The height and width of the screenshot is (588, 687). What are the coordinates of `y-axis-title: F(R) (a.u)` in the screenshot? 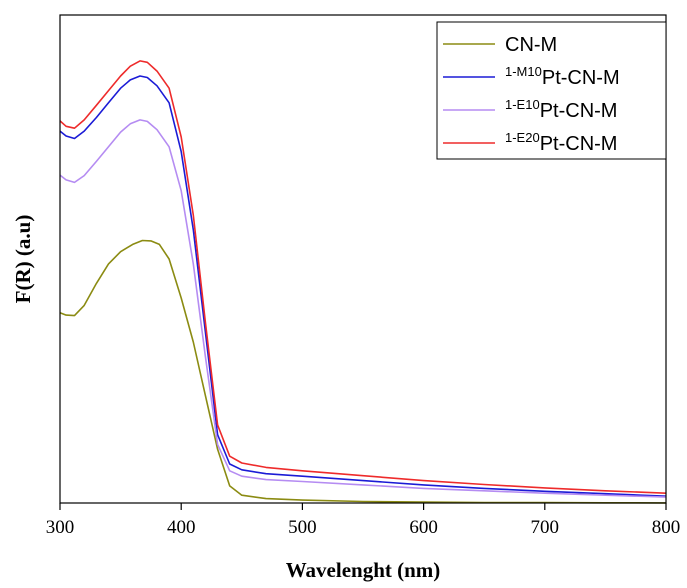 It's located at (23, 259).